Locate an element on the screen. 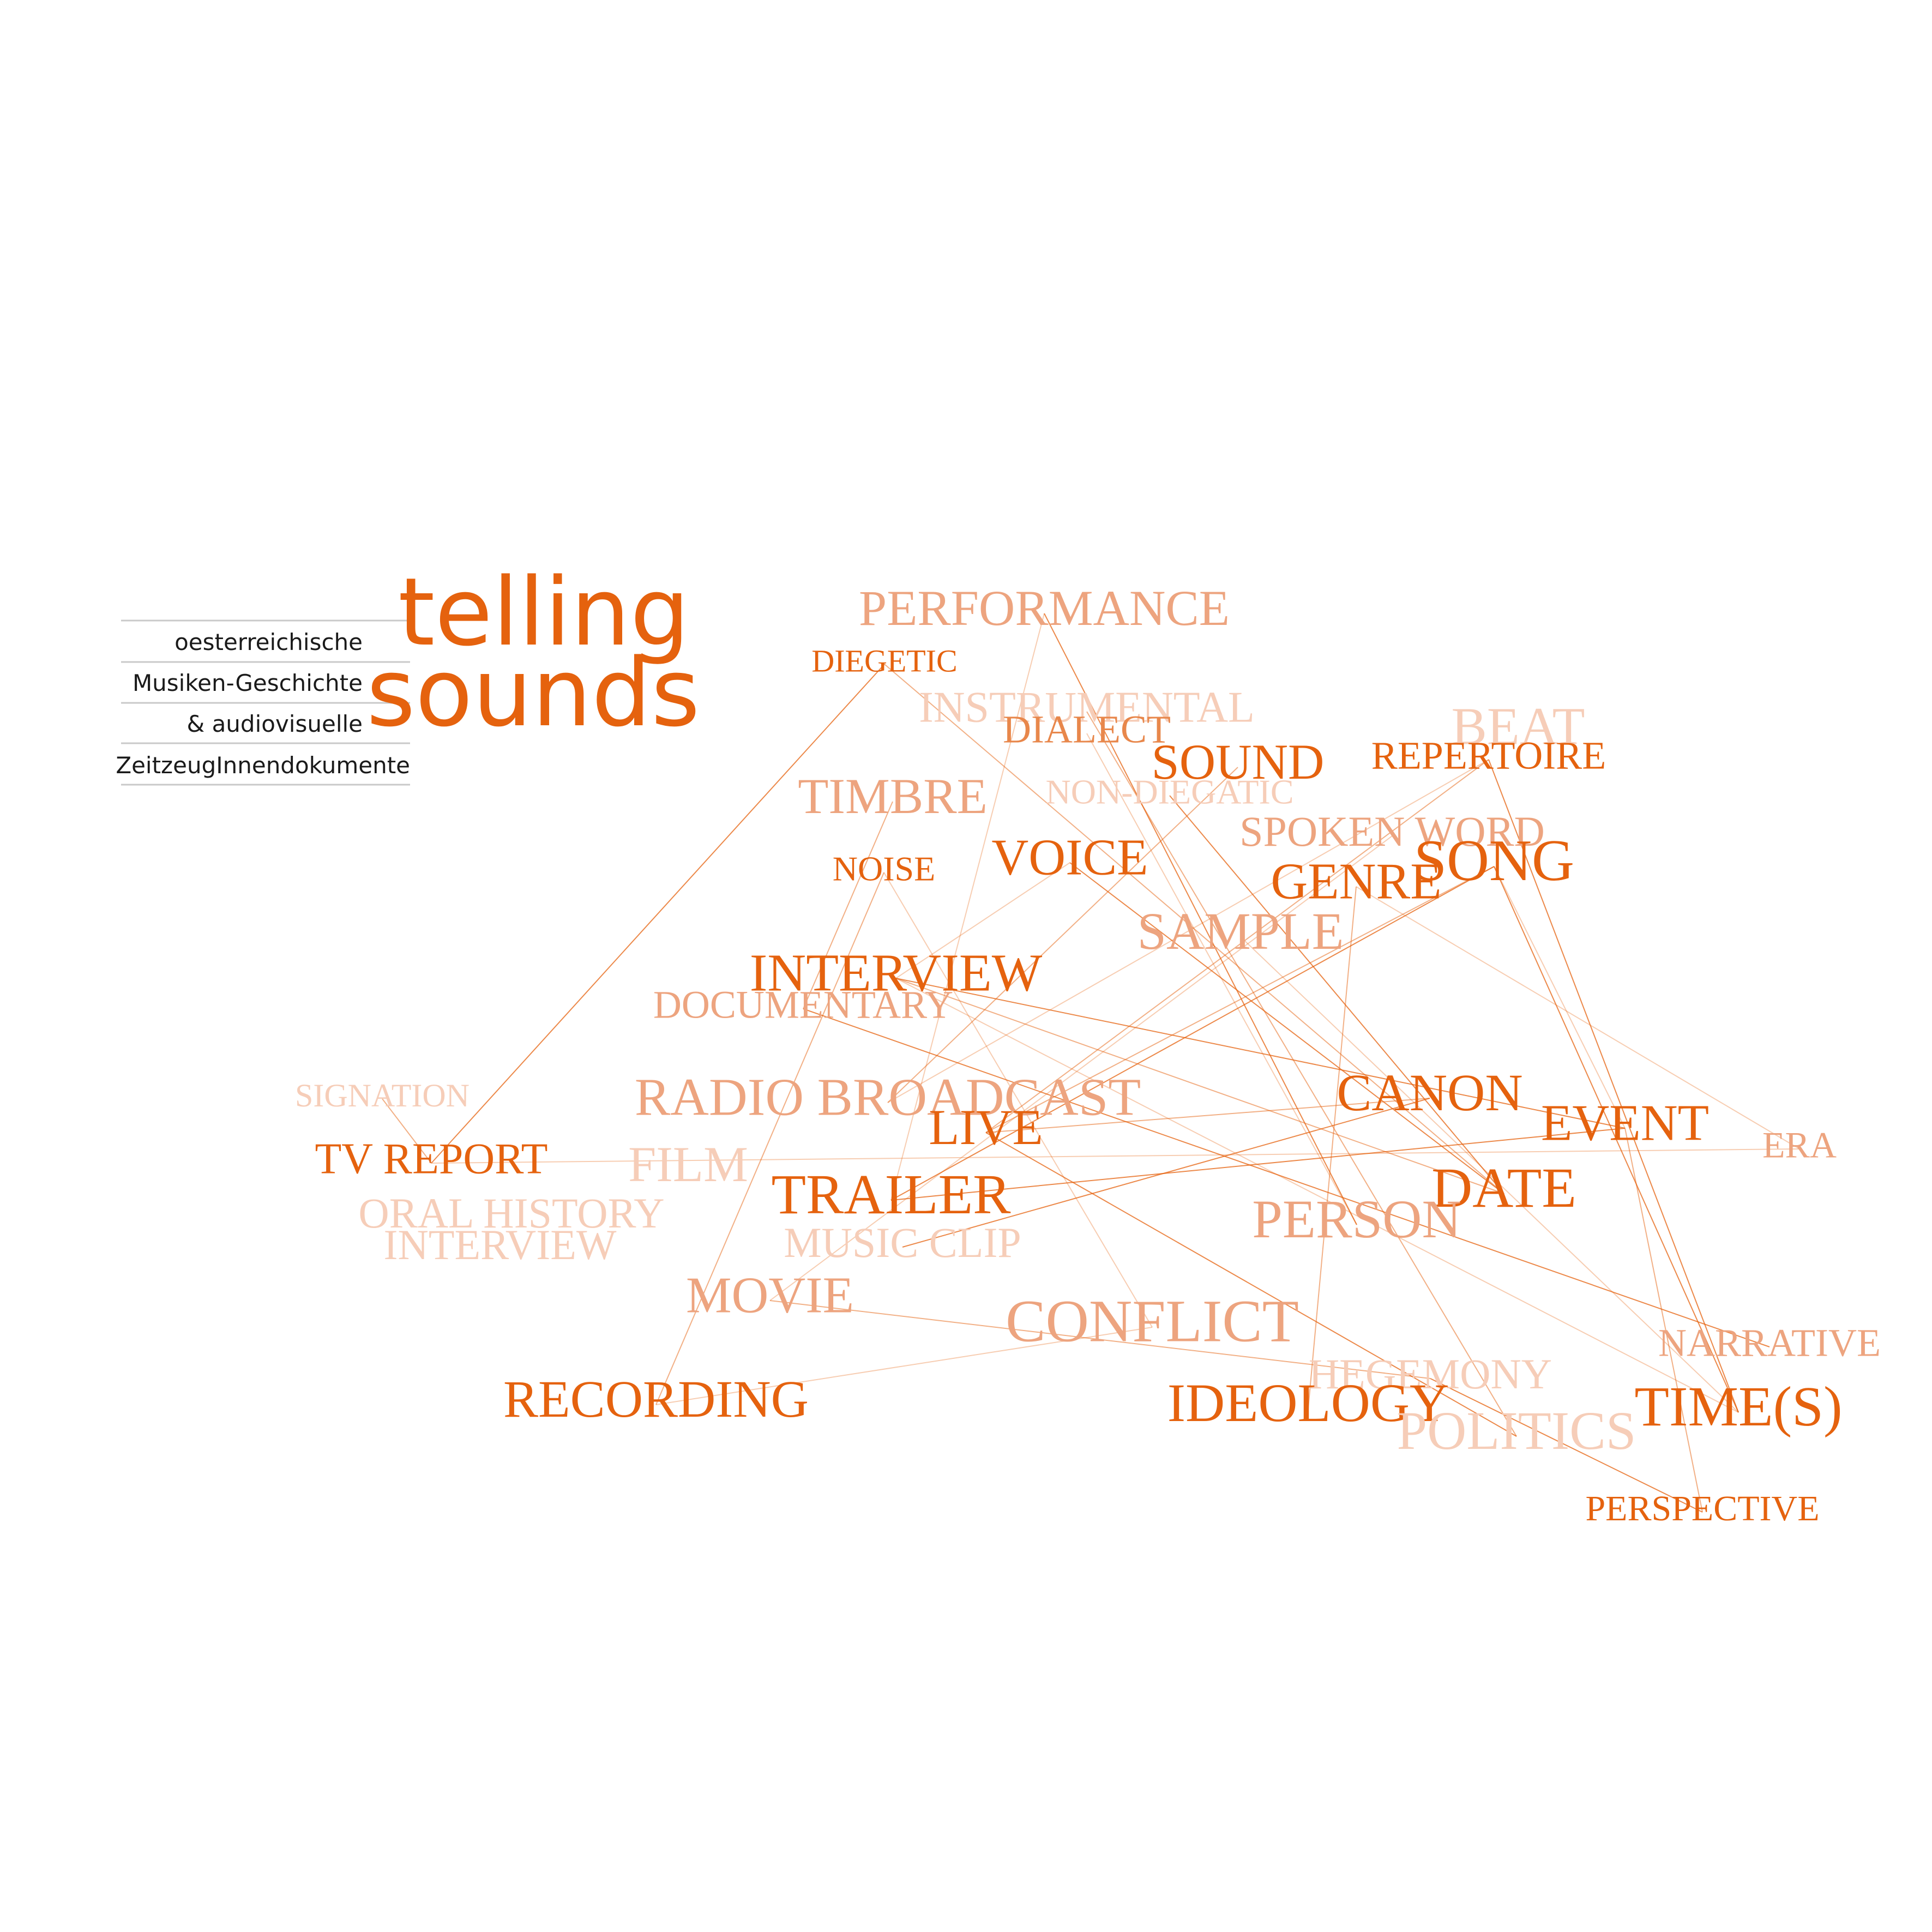  edge-interview-date is located at coordinates (1199, 1086).